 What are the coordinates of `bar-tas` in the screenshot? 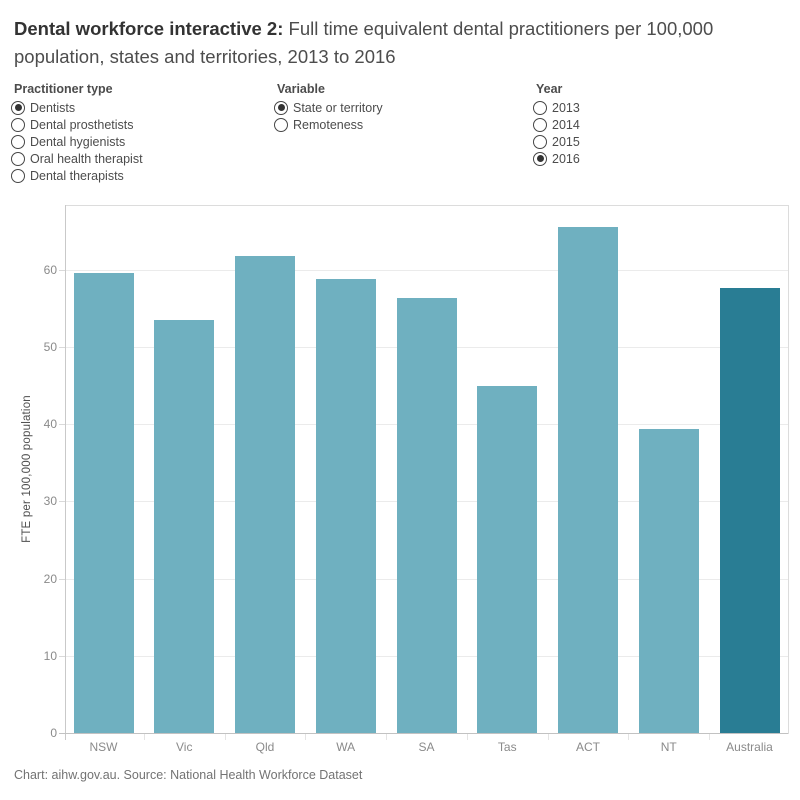 It's located at (507, 559).